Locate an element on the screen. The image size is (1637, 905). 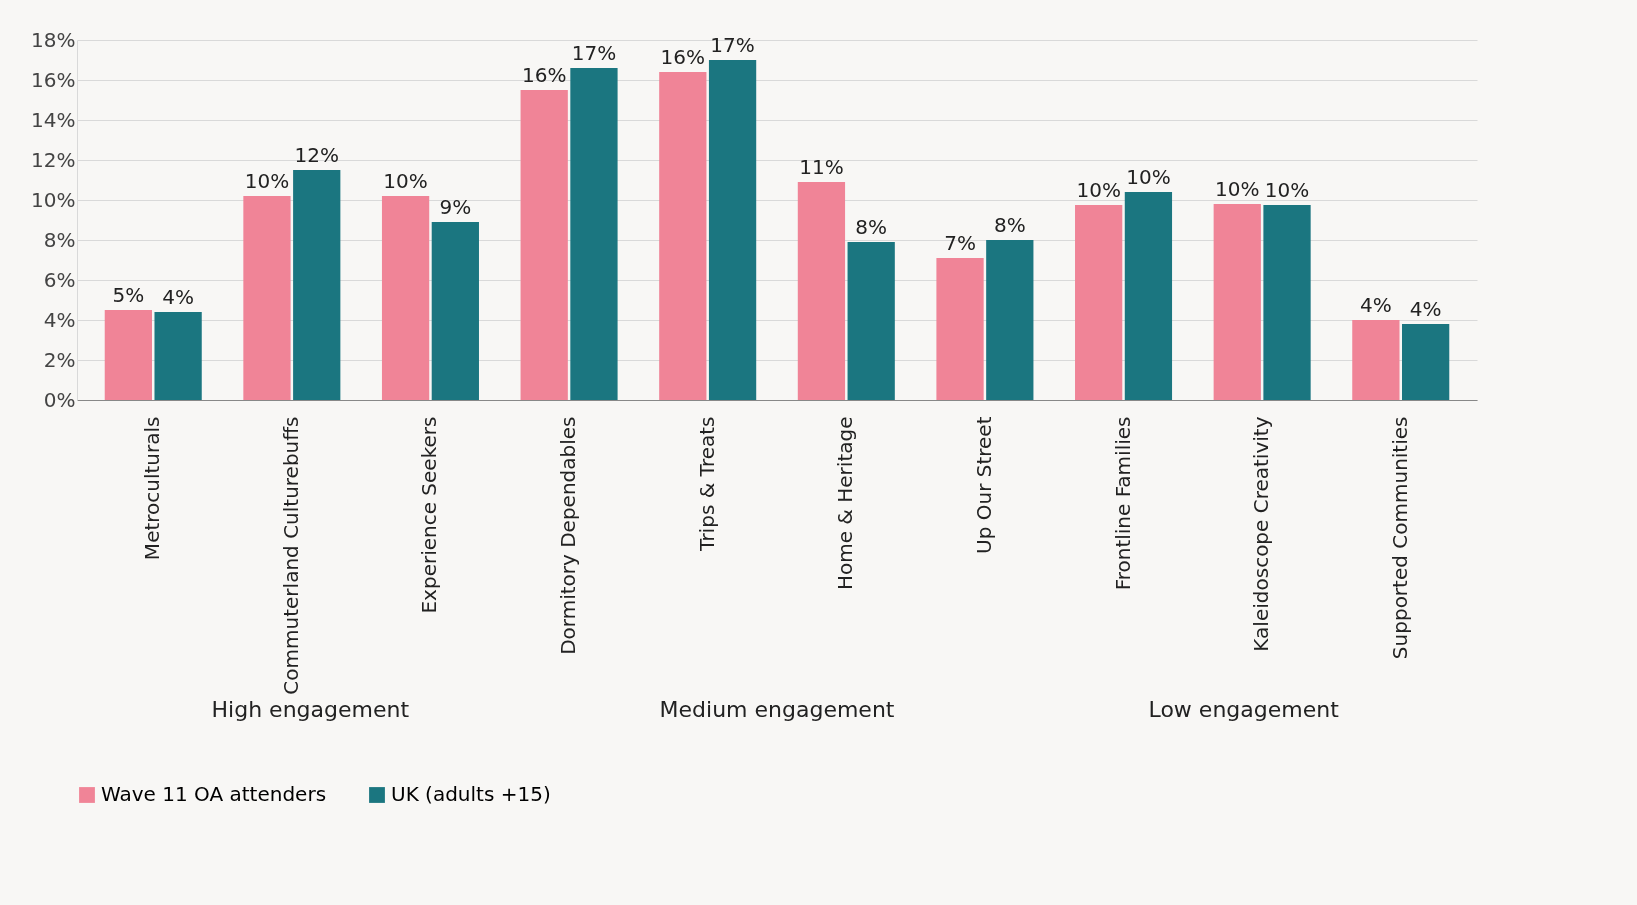
x-tick-label: Commuterland Culturebuffs is located at coordinates (290, 555).